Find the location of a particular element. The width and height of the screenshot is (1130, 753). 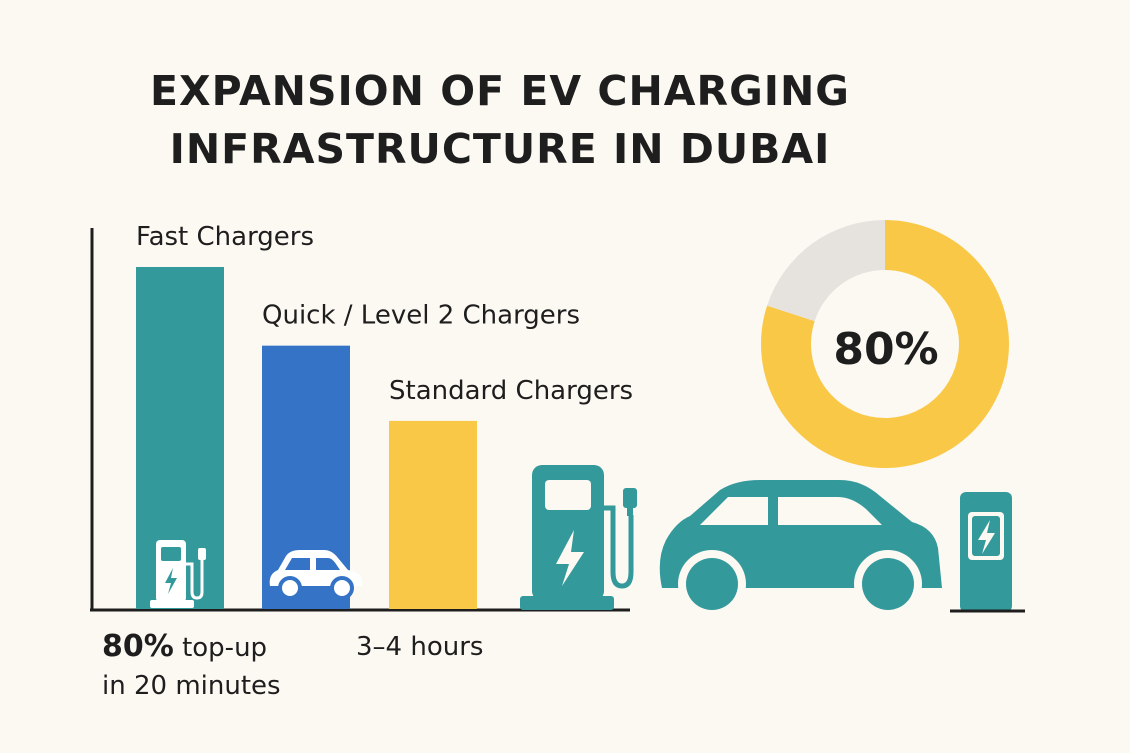

fast-charging-text-1: top-up is located at coordinates (225, 648).